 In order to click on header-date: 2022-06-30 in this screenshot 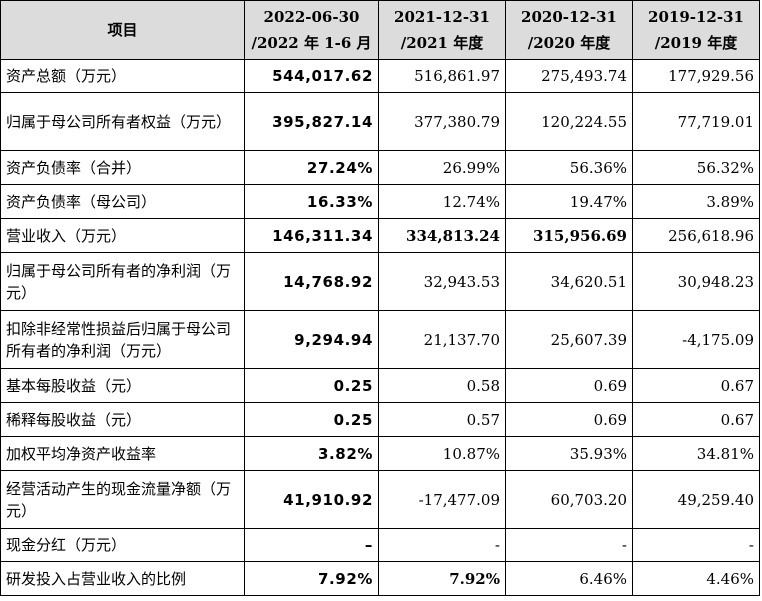, I will do `click(311, 17)`.